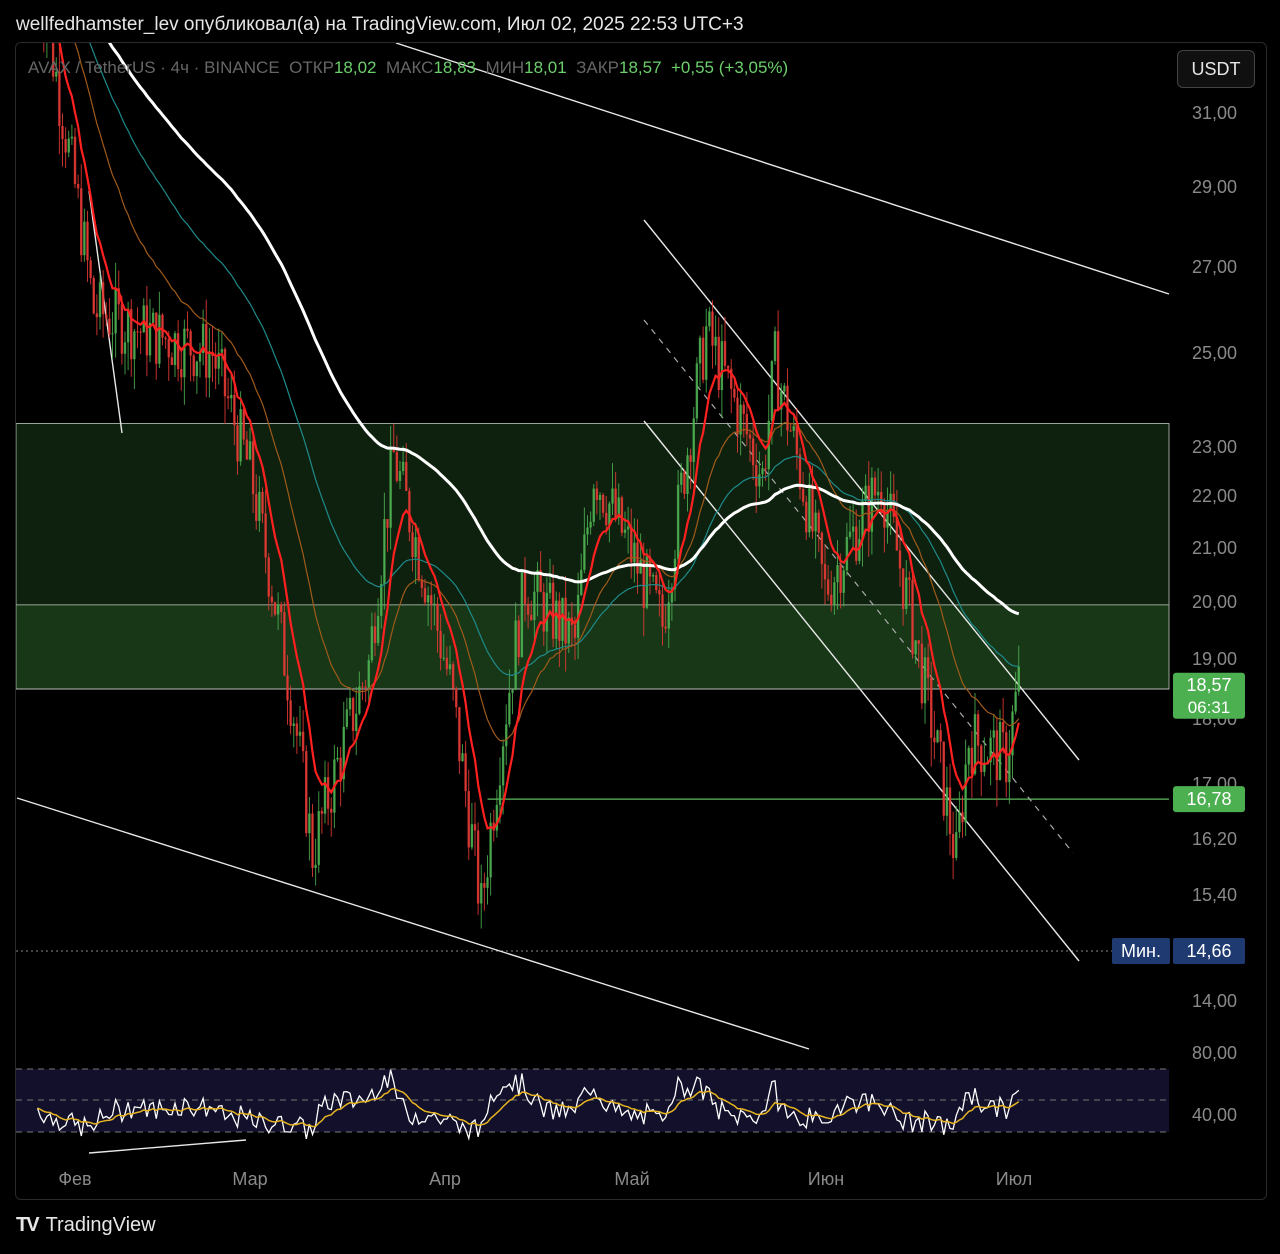  Describe the element at coordinates (355, 67) in the screenshot. I see `legend-open: 18,02` at that location.